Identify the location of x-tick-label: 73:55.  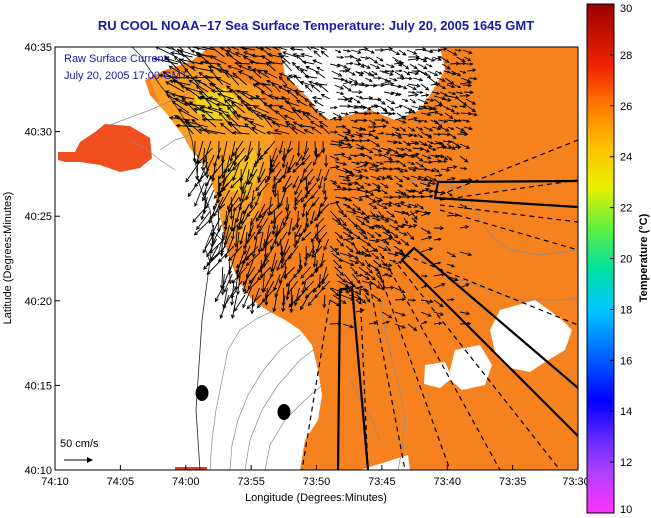
(251, 482).